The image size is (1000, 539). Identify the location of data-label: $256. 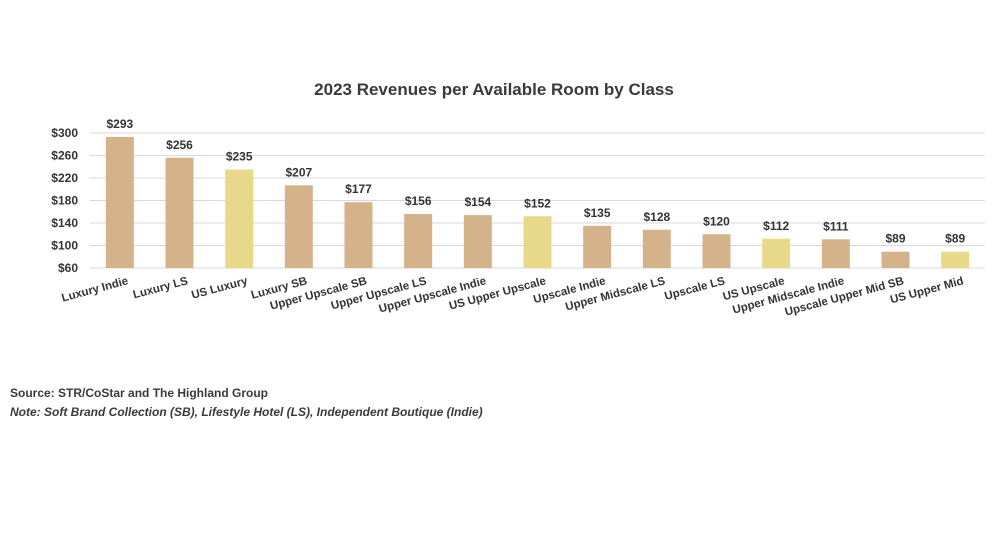
(179, 145).